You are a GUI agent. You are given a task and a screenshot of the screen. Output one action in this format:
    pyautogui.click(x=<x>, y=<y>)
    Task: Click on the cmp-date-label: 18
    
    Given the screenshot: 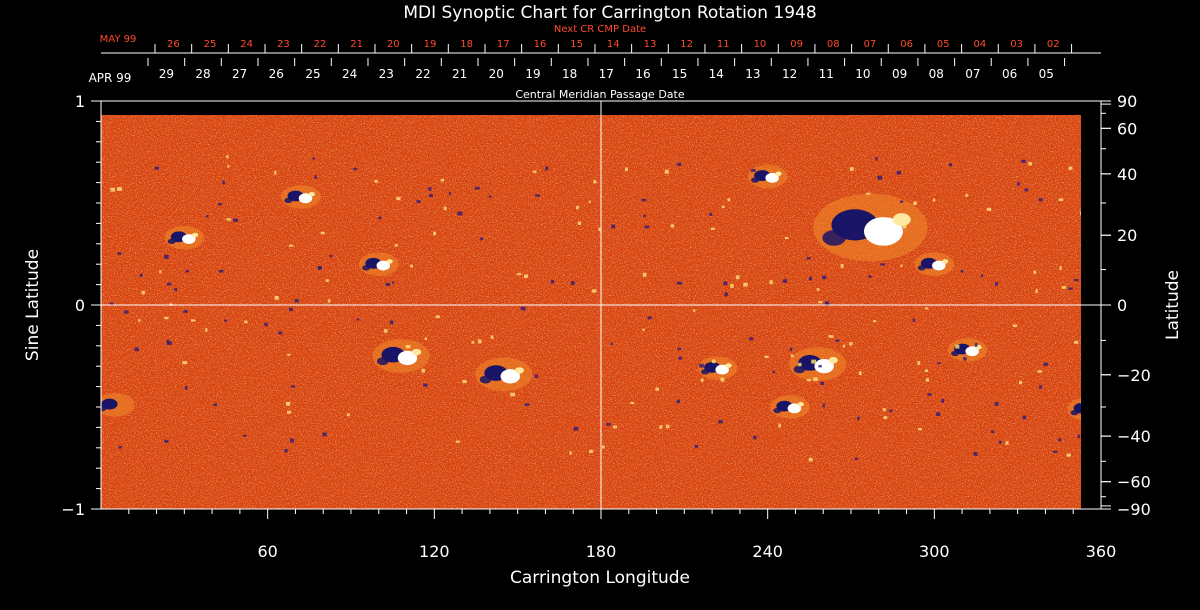 What is the action you would take?
    pyautogui.click(x=569, y=74)
    